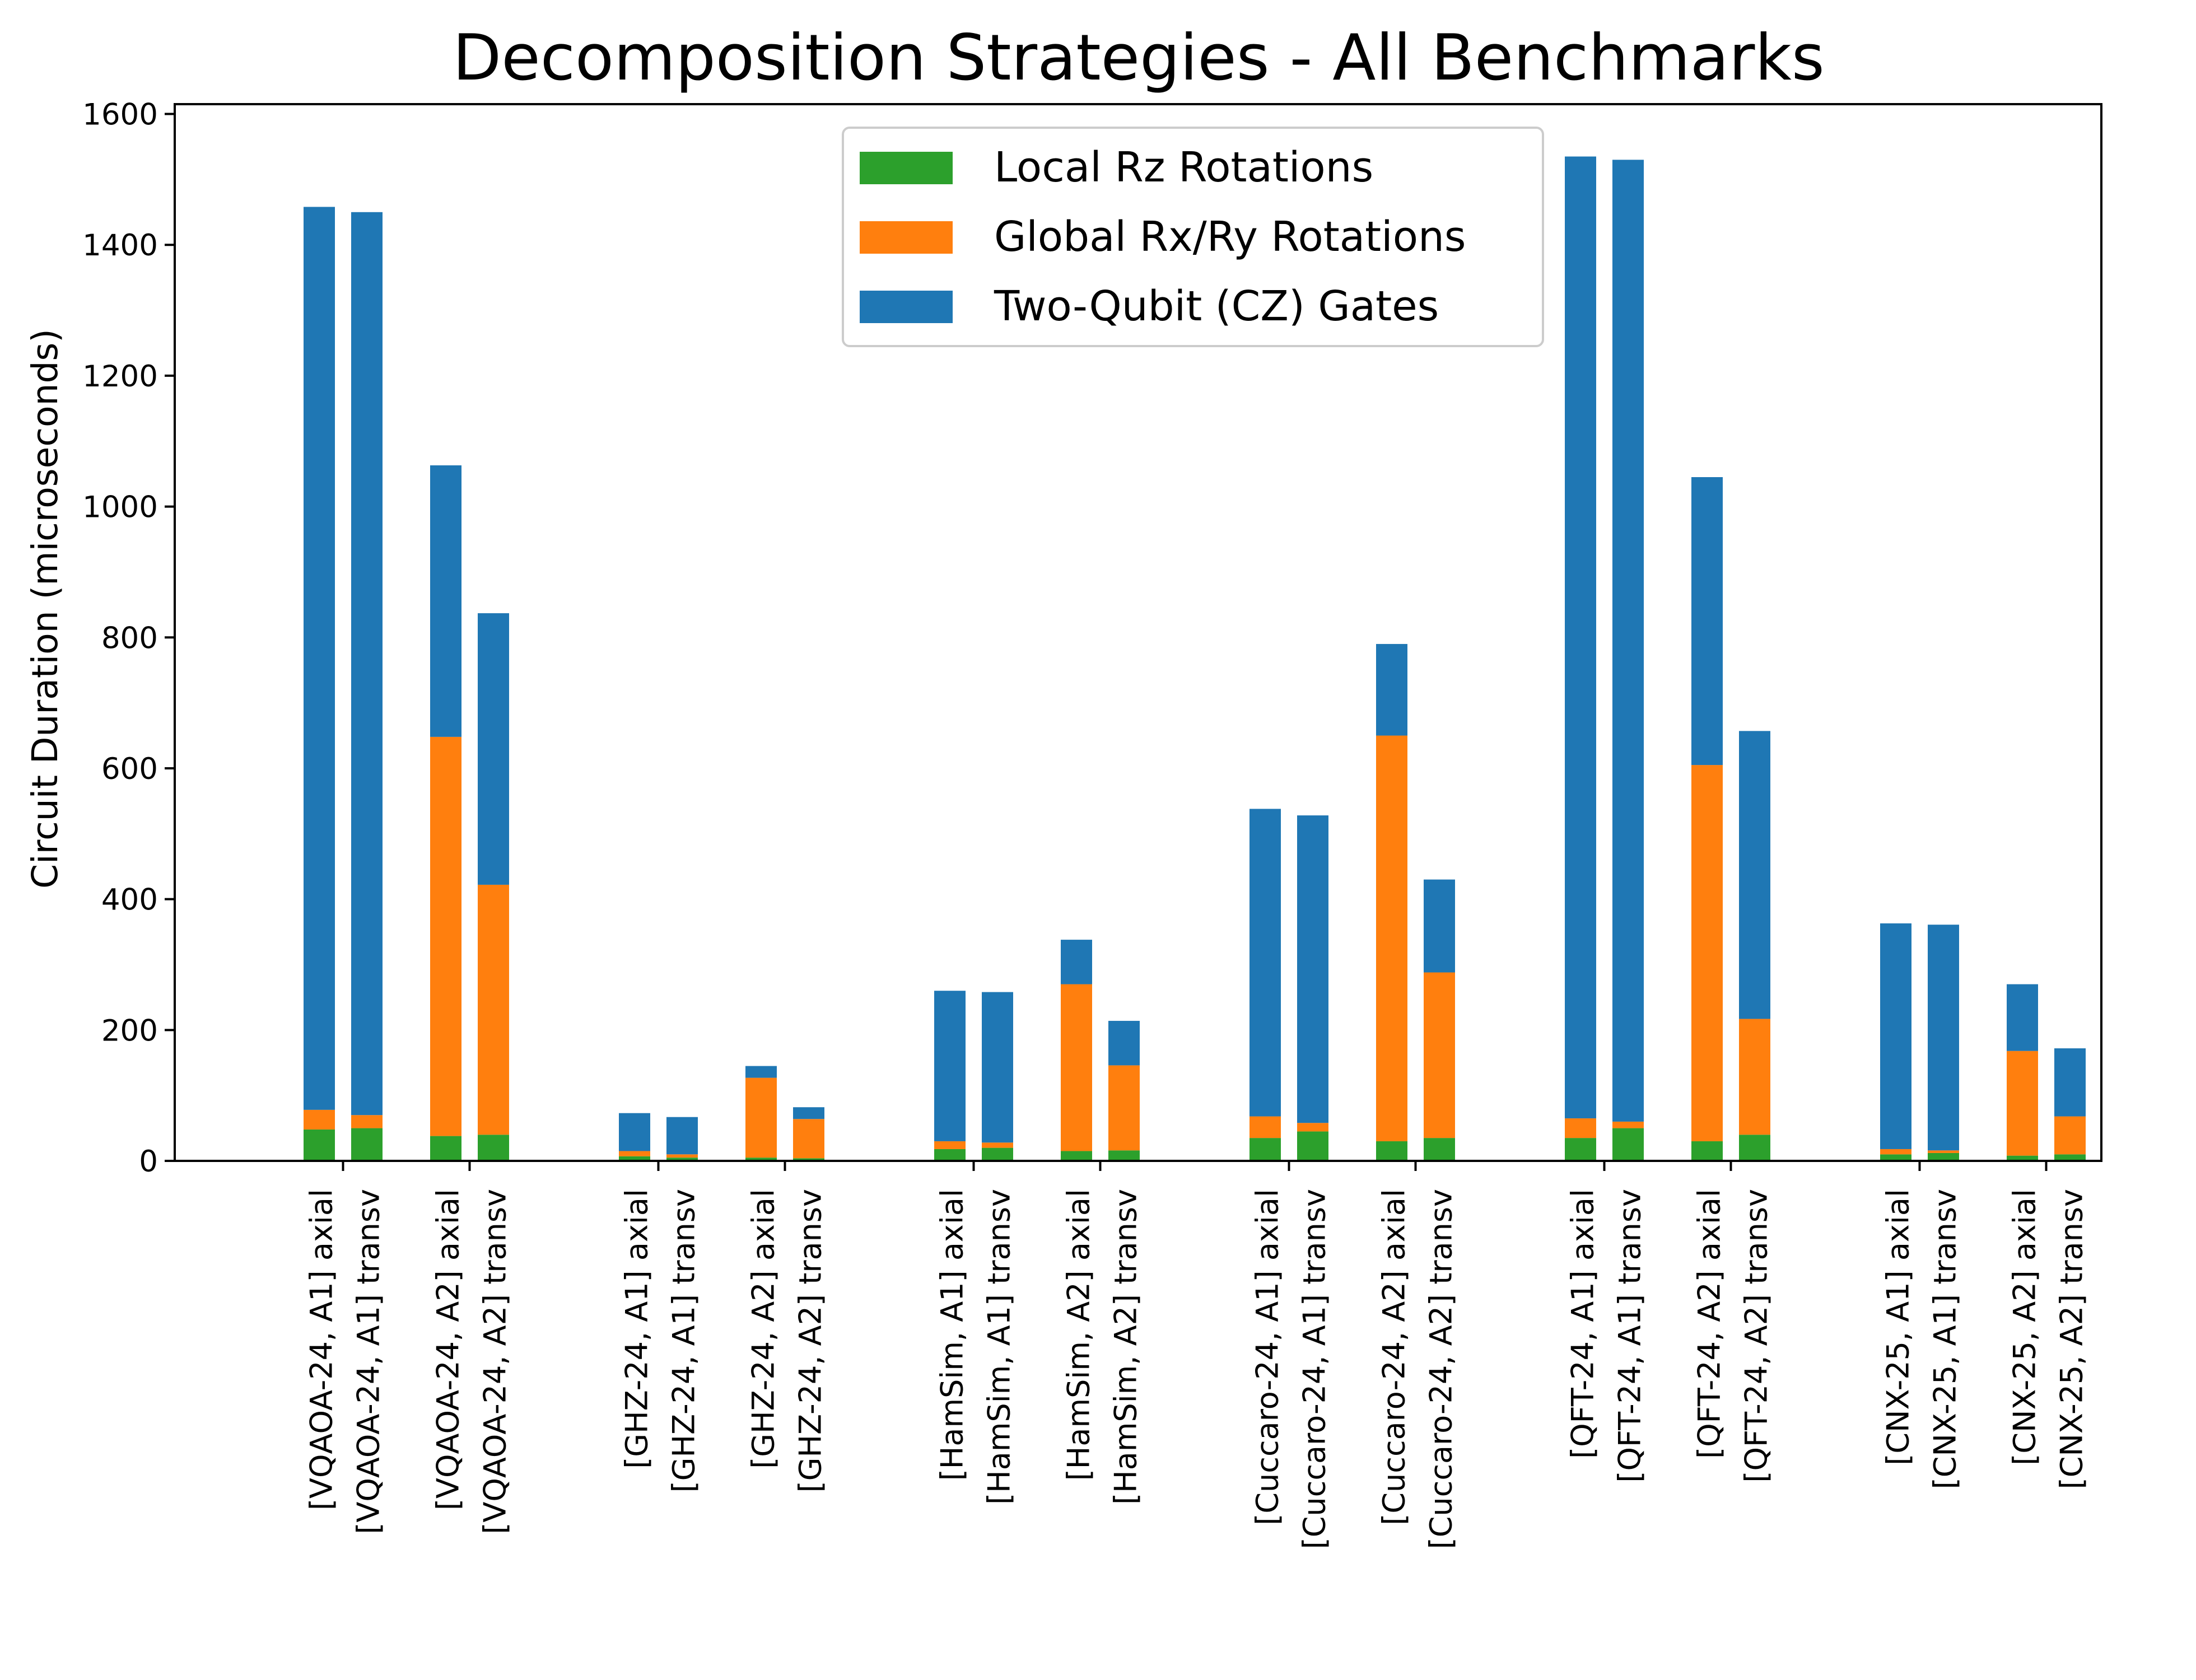  Describe the element at coordinates (808, 1113) in the screenshot. I see `bar-segment-3-cat-4-transv` at that location.